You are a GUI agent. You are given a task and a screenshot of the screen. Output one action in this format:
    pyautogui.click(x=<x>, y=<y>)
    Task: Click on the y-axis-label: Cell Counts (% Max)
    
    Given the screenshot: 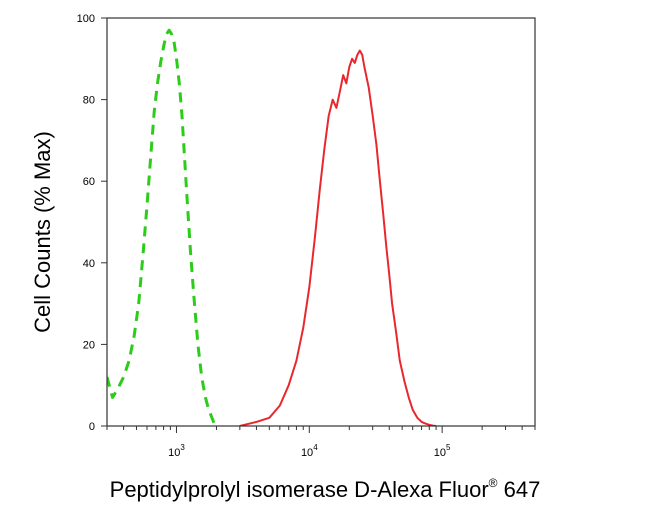 What is the action you would take?
    pyautogui.click(x=42, y=232)
    